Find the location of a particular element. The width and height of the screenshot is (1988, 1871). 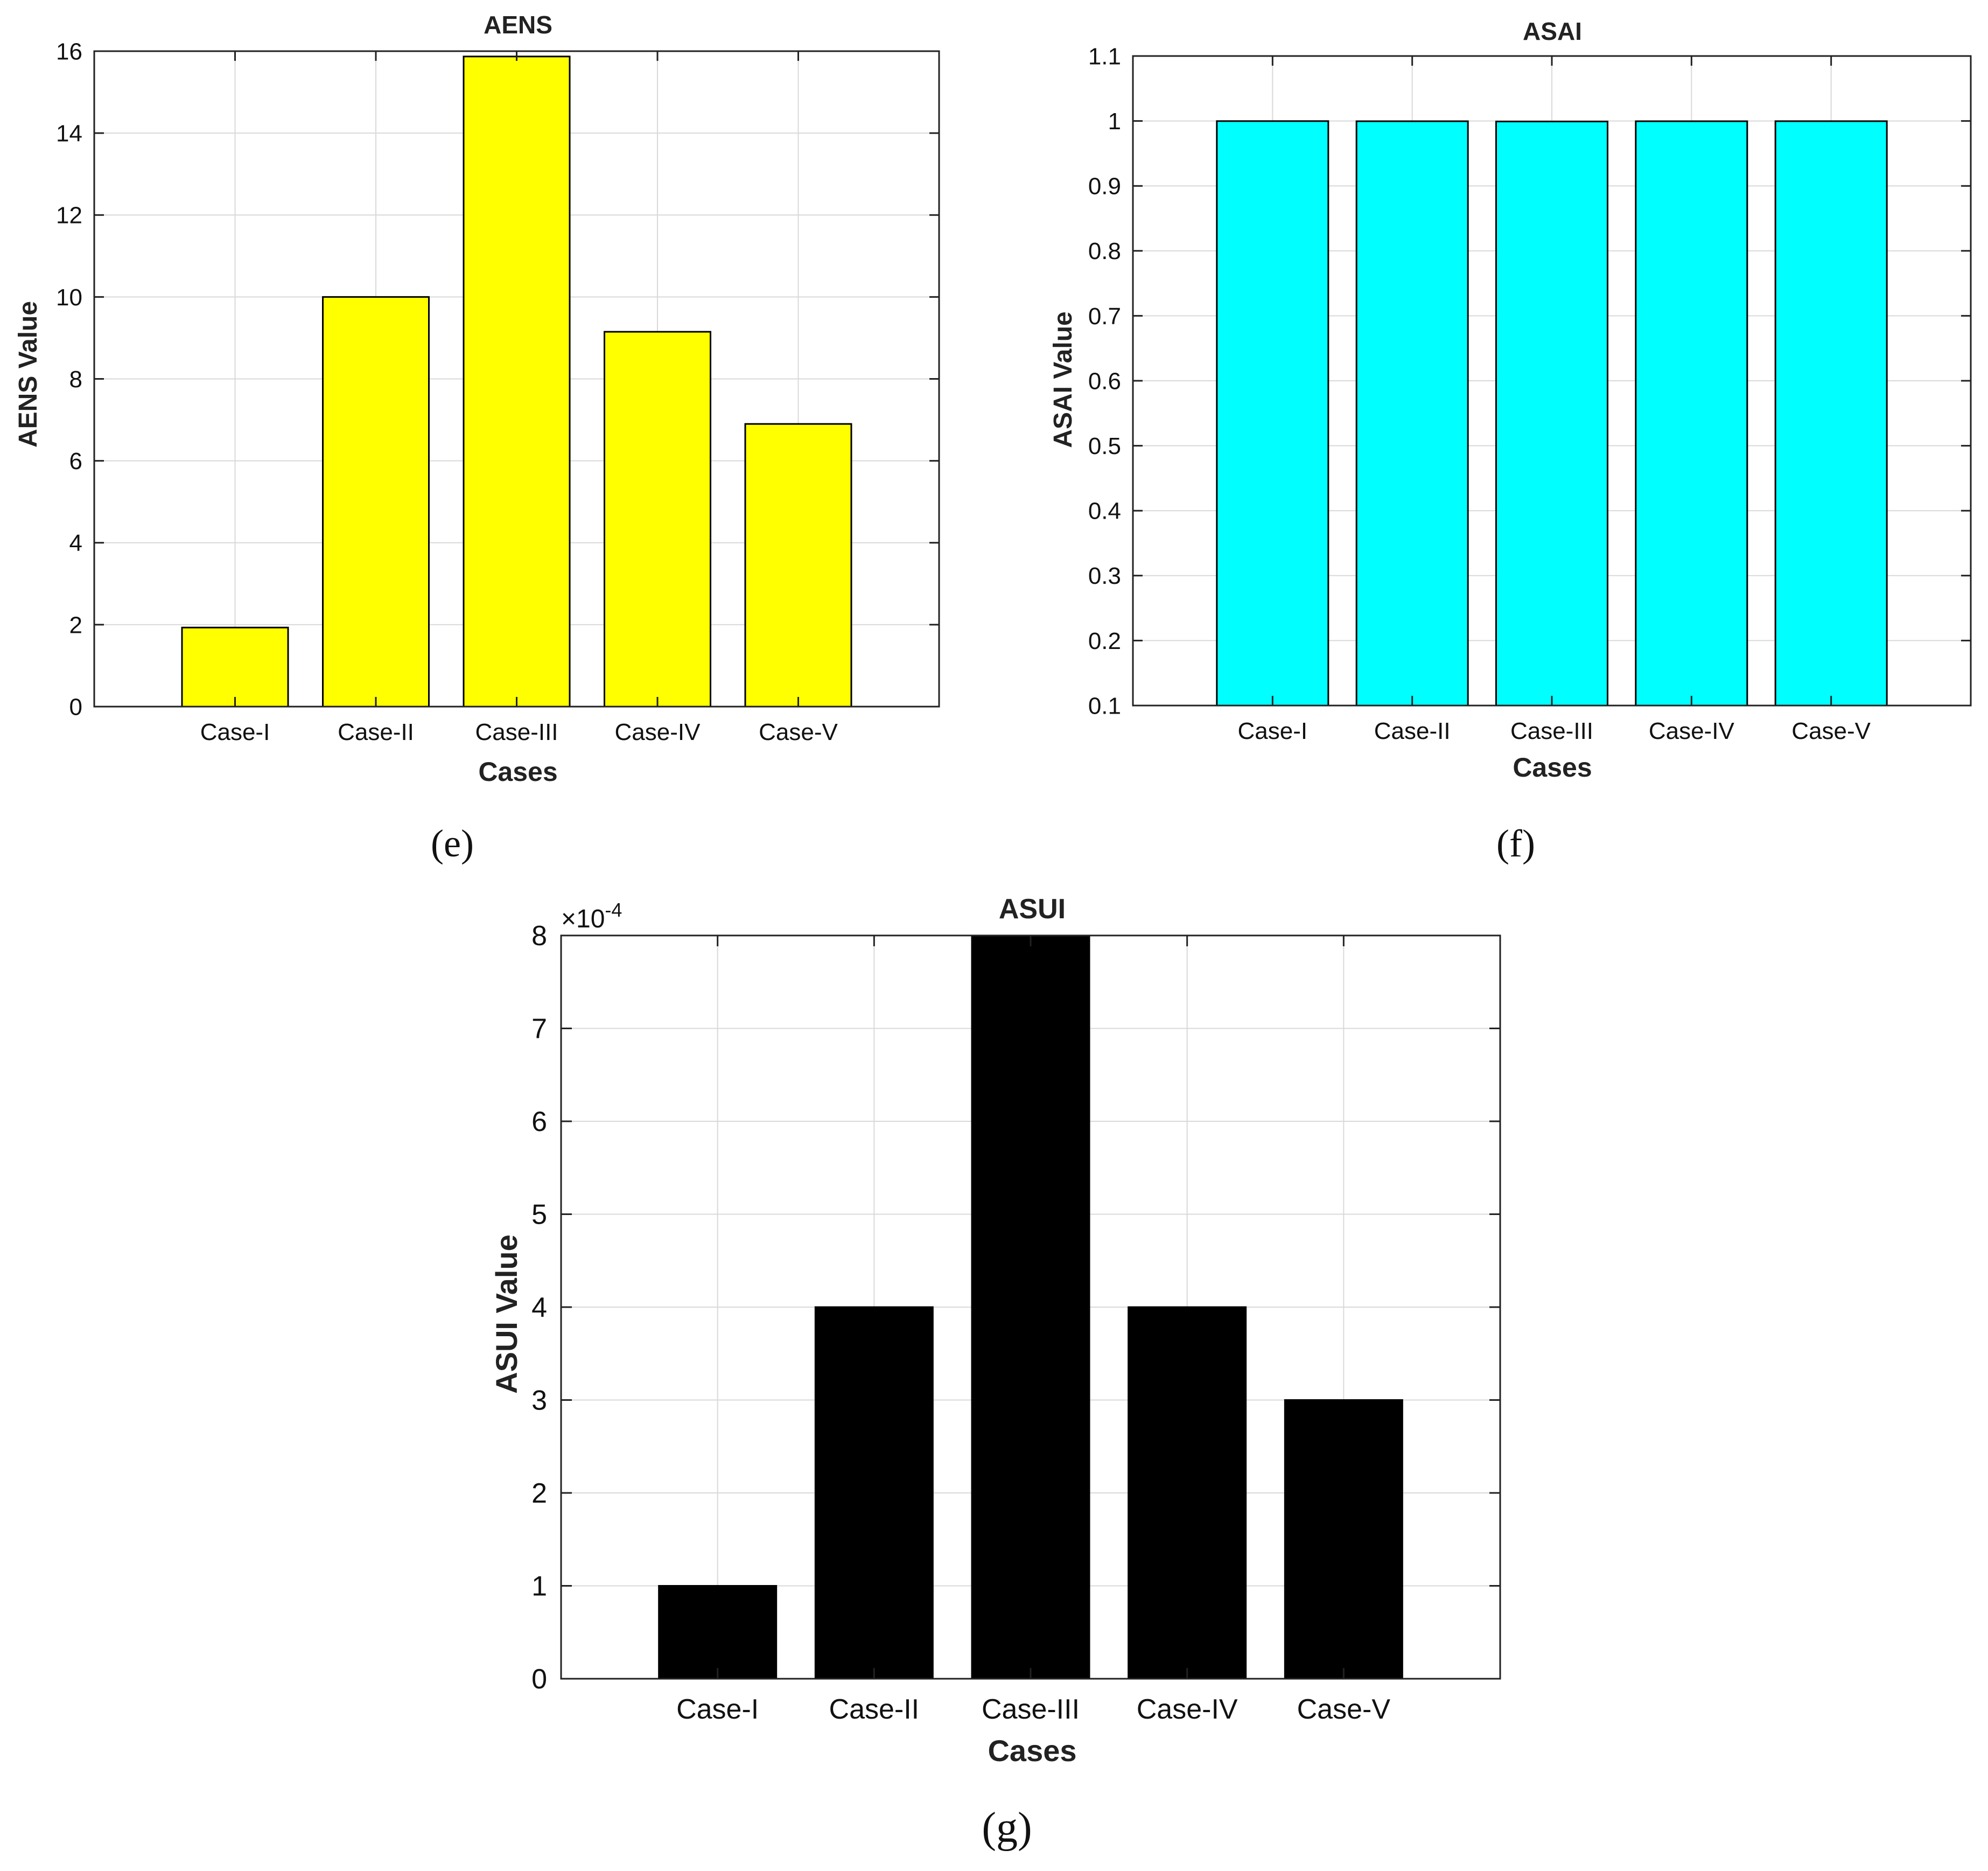

y-tick-label: 0.8 is located at coordinates (1104, 251).